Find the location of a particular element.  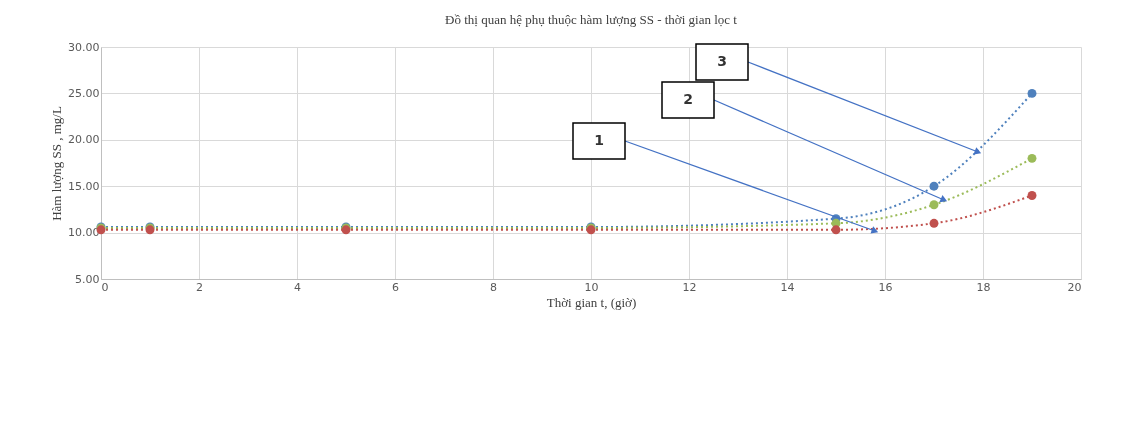

x-tick-label: 18 is located at coordinates (983, 287).